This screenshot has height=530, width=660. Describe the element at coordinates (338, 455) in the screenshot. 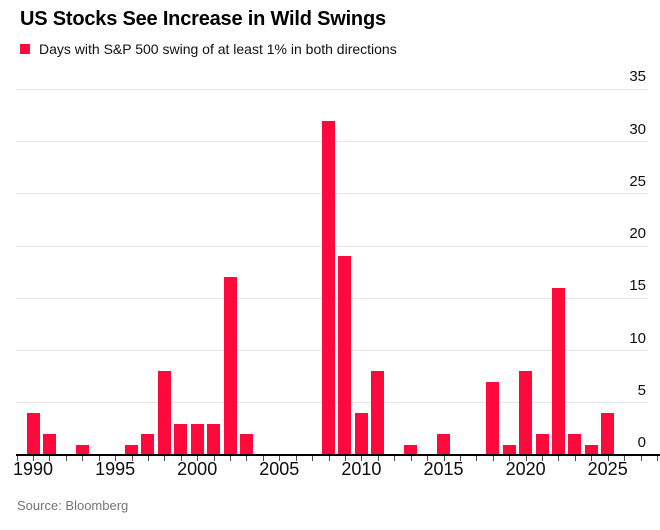

I see `x-axis-line` at that location.